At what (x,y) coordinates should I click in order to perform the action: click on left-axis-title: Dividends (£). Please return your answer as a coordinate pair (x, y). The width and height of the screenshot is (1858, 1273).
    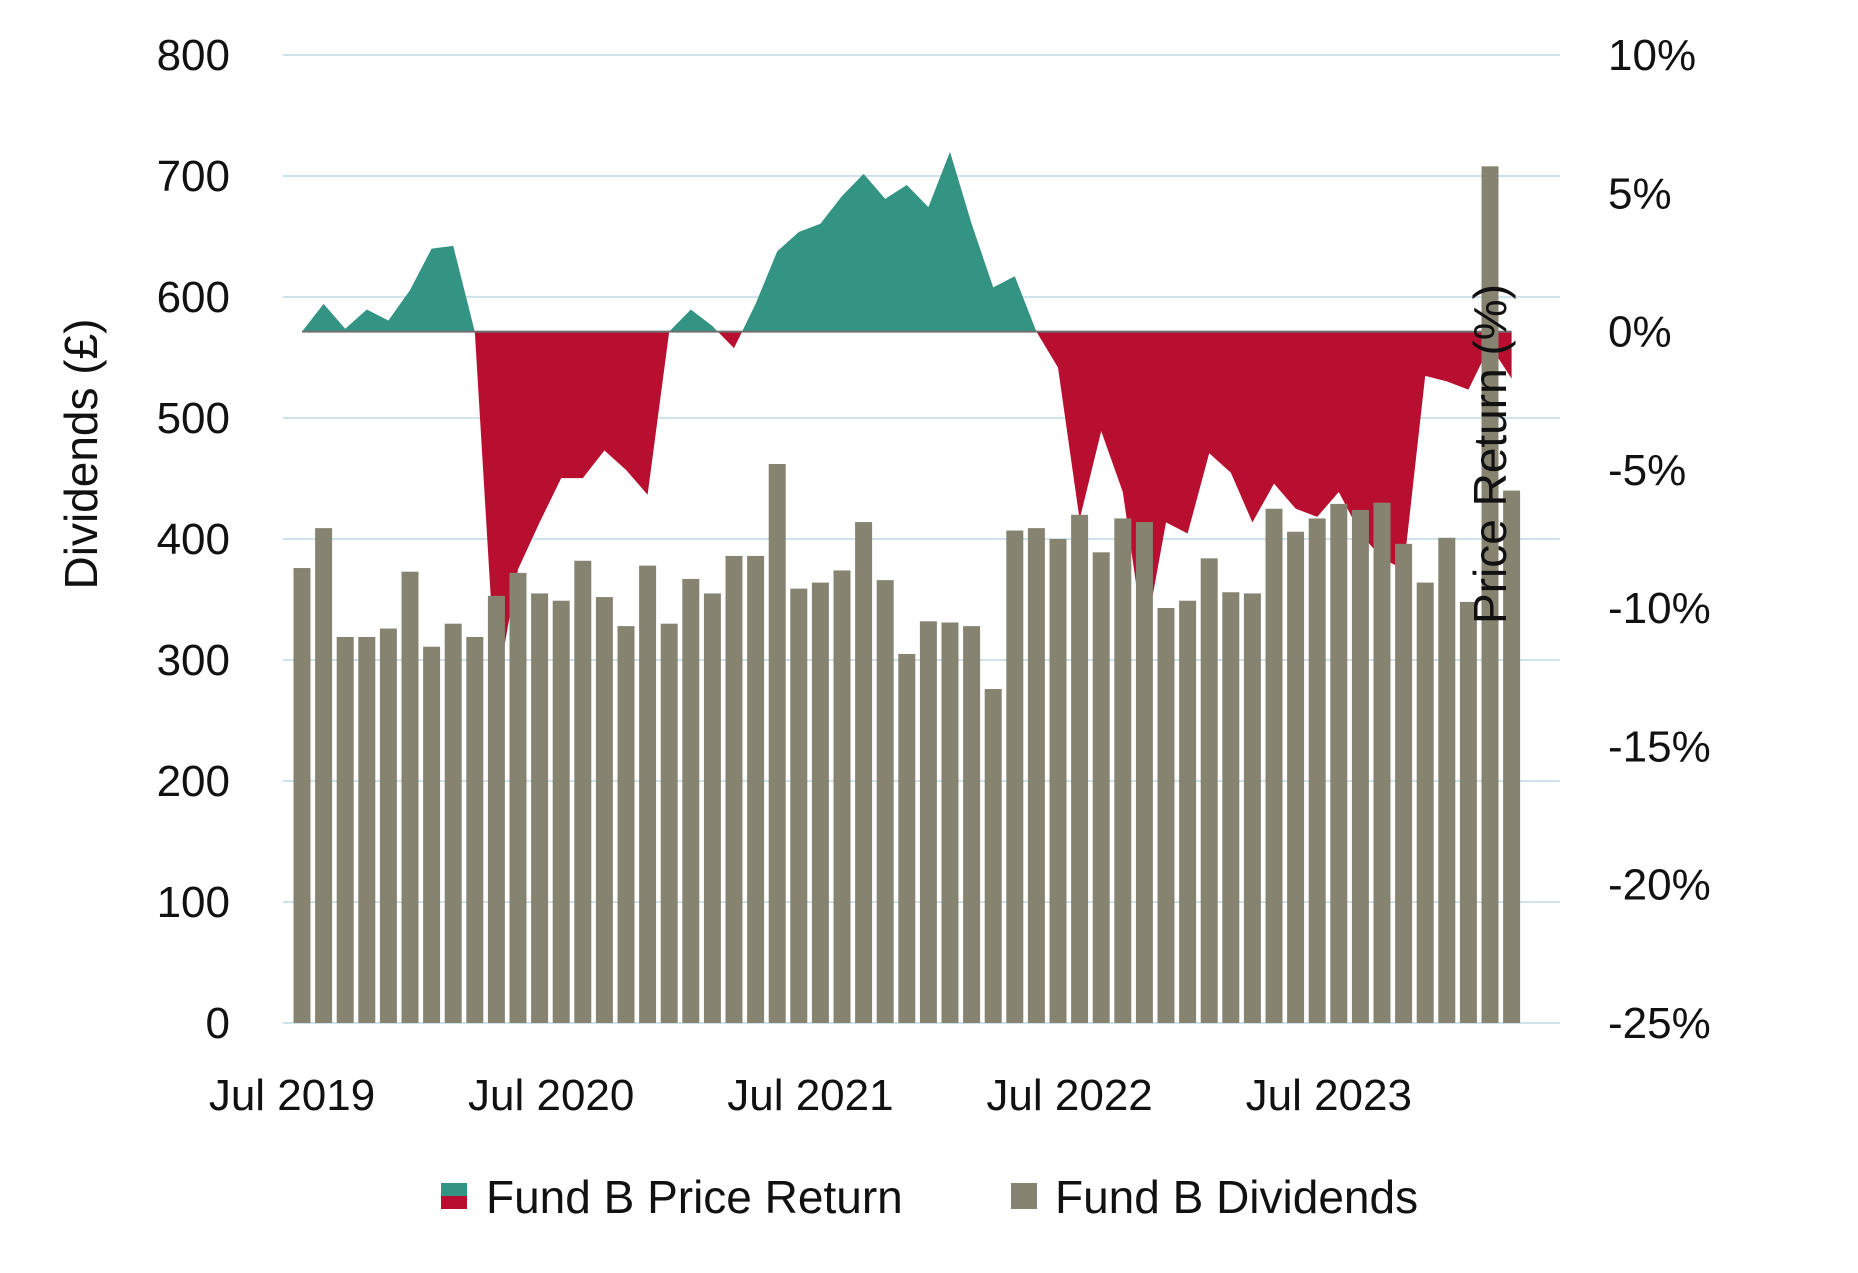
    Looking at the image, I should click on (81, 454).